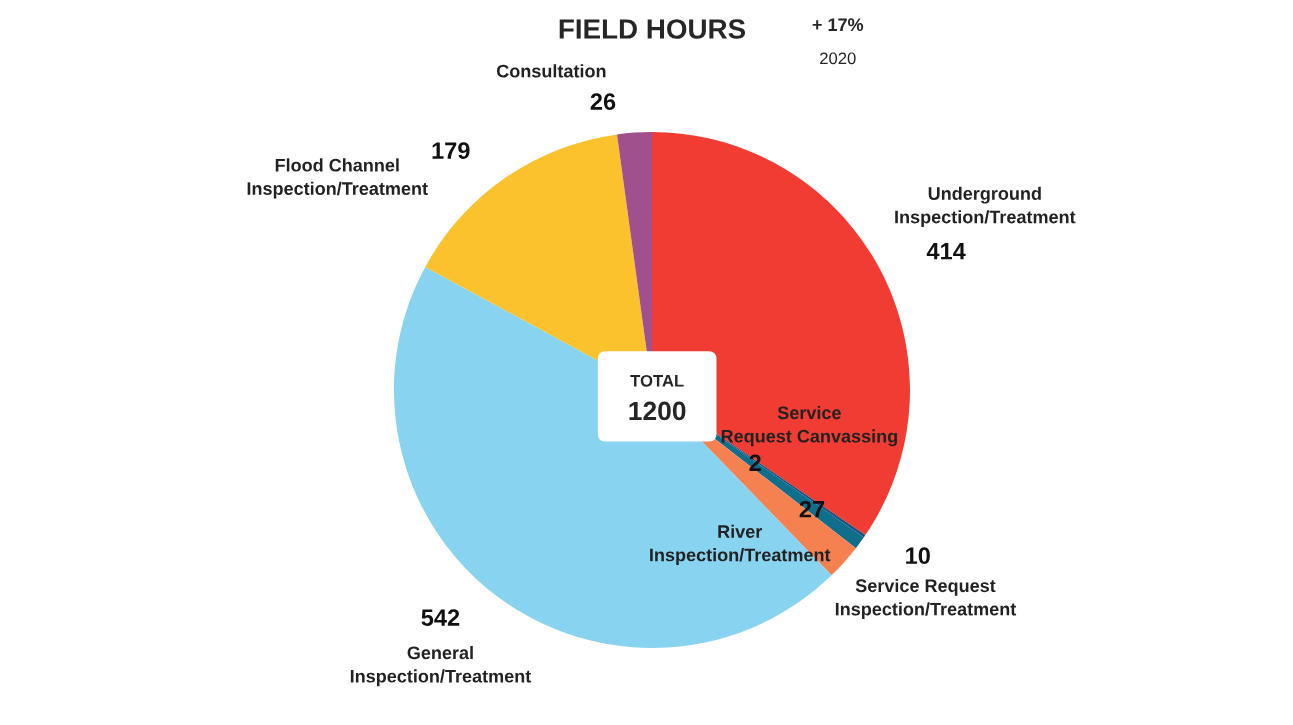 The height and width of the screenshot is (725, 1293). I want to click on slice-label: Flood Channel Inspection/Treatment, so click(337, 178).